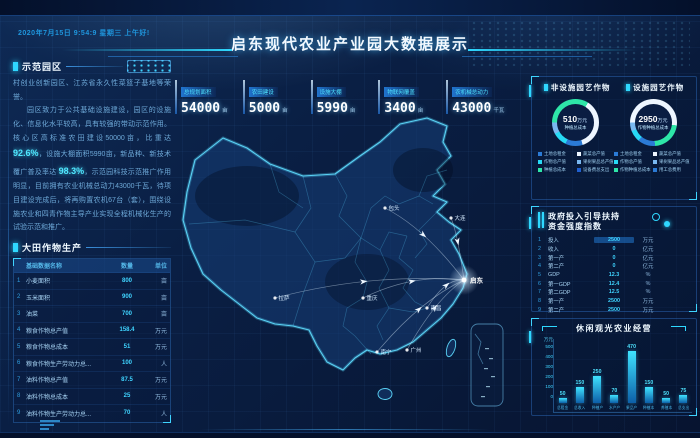 Image resolution: width=700 pixels, height=438 pixels. What do you see at coordinates (539, 257) in the screenshot?
I see `gov-row-index: 3` at bounding box center [539, 257].